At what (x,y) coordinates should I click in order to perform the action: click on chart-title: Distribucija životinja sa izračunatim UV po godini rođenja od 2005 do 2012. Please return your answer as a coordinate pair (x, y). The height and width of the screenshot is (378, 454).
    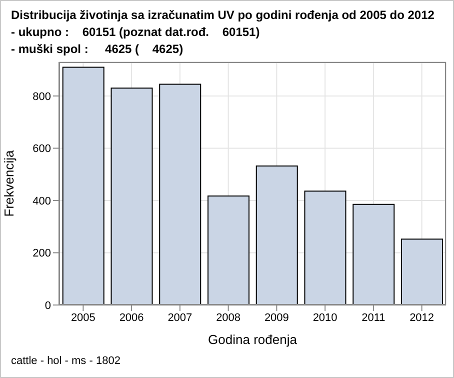
    Looking at the image, I should click on (222, 15).